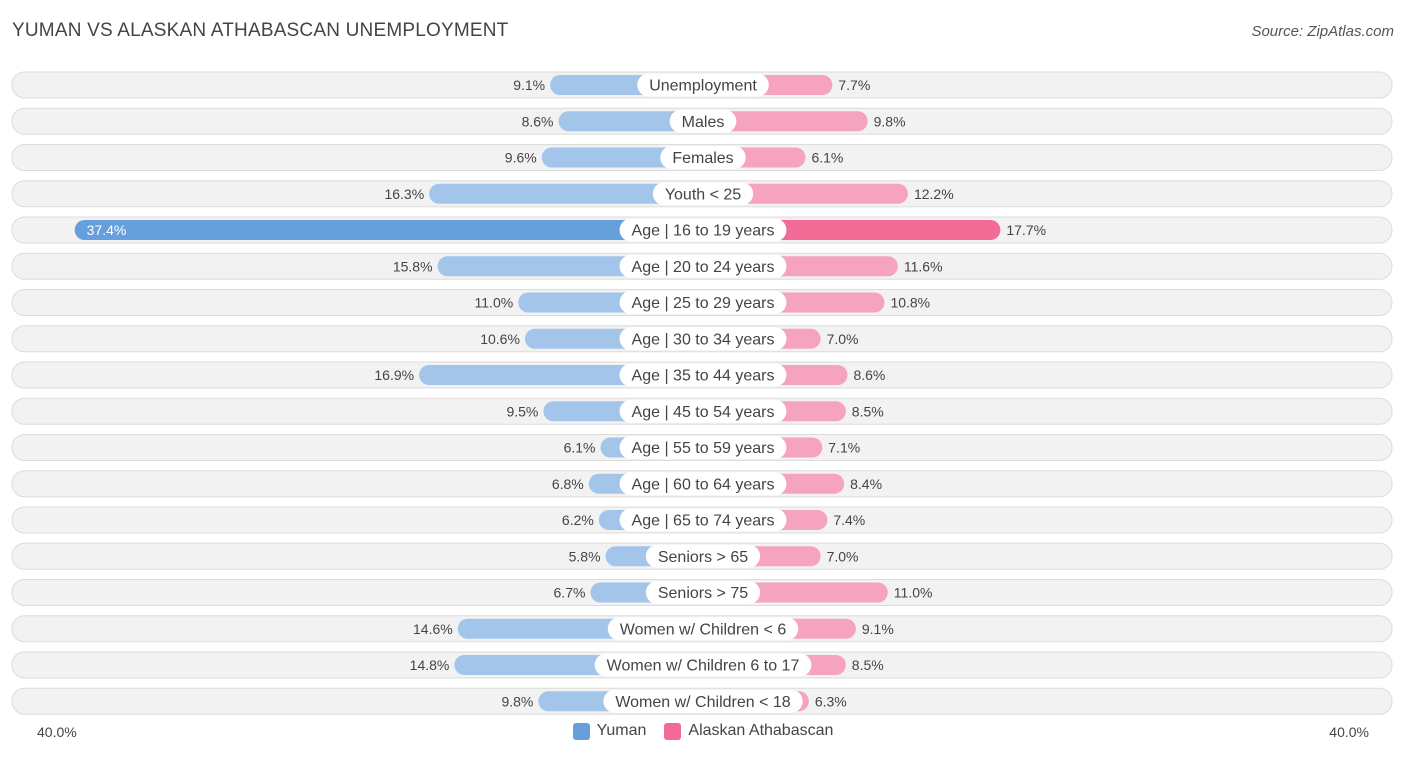  What do you see at coordinates (260, 30) in the screenshot?
I see `chart-title: YUMAN VS ALASKAN ATHABASCAN UNEMPLOYMENT` at bounding box center [260, 30].